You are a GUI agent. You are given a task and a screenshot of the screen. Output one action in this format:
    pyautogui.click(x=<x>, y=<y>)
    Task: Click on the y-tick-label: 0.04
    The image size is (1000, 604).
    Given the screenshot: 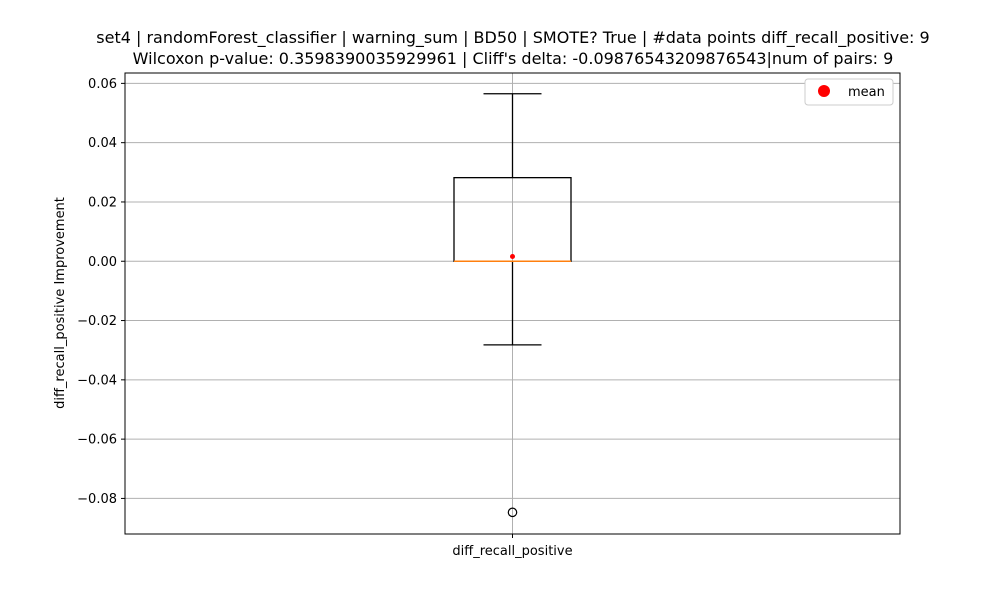 What is the action you would take?
    pyautogui.click(x=102, y=143)
    